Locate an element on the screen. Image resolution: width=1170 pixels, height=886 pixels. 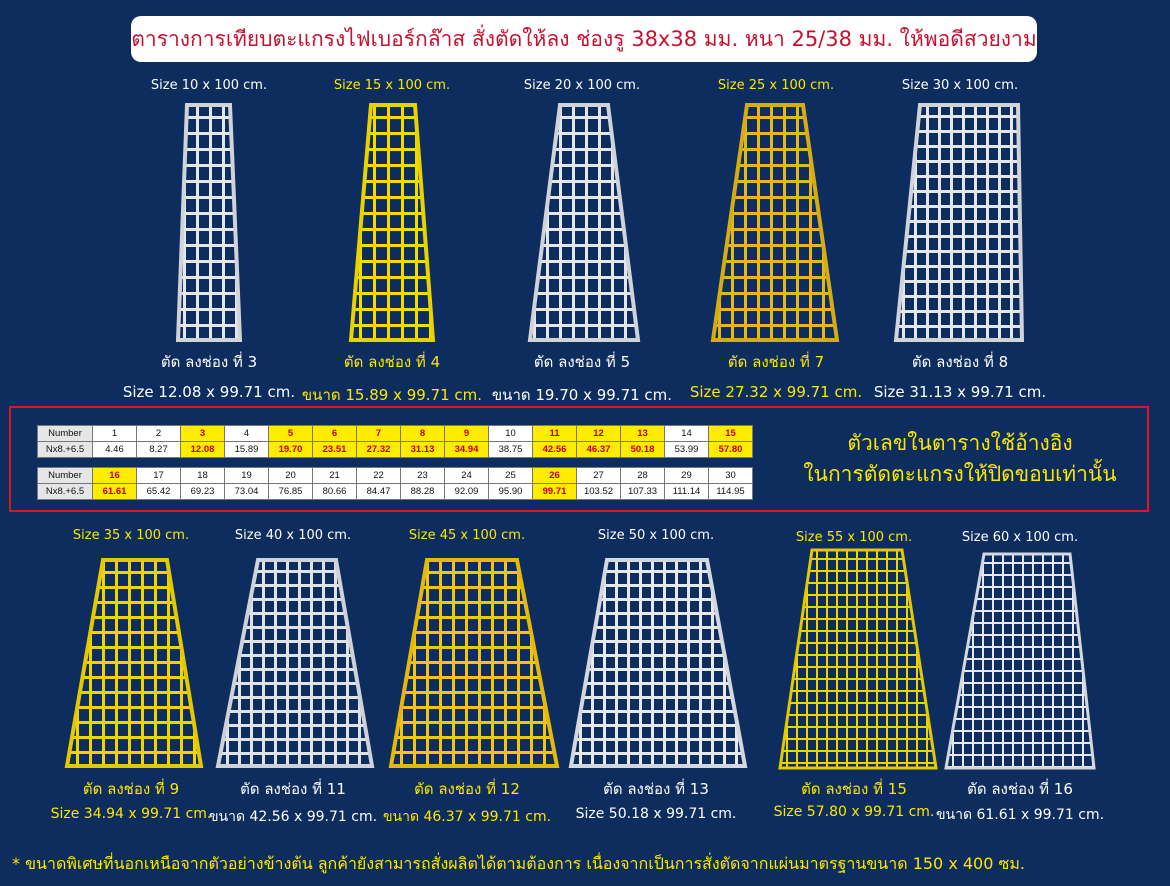
table-cell: 9 is located at coordinates (466, 433).